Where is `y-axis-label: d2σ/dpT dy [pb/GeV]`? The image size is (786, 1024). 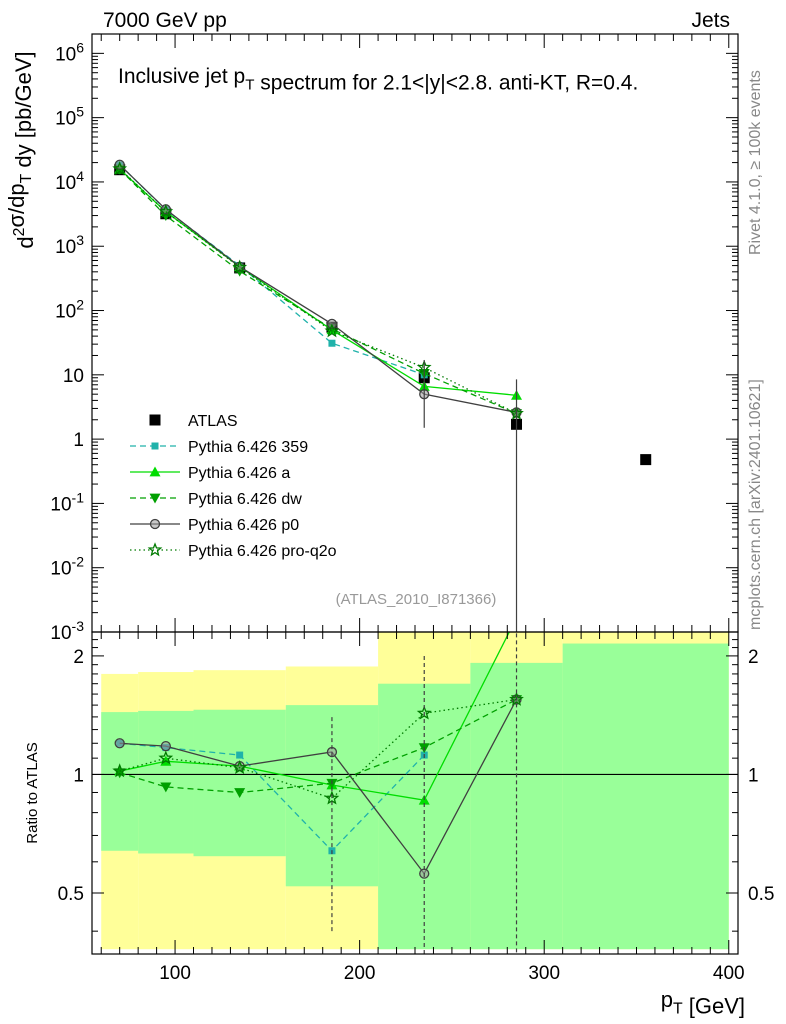
y-axis-label: d2σ/dpT dy [pb/GeV] is located at coordinates (21, 149).